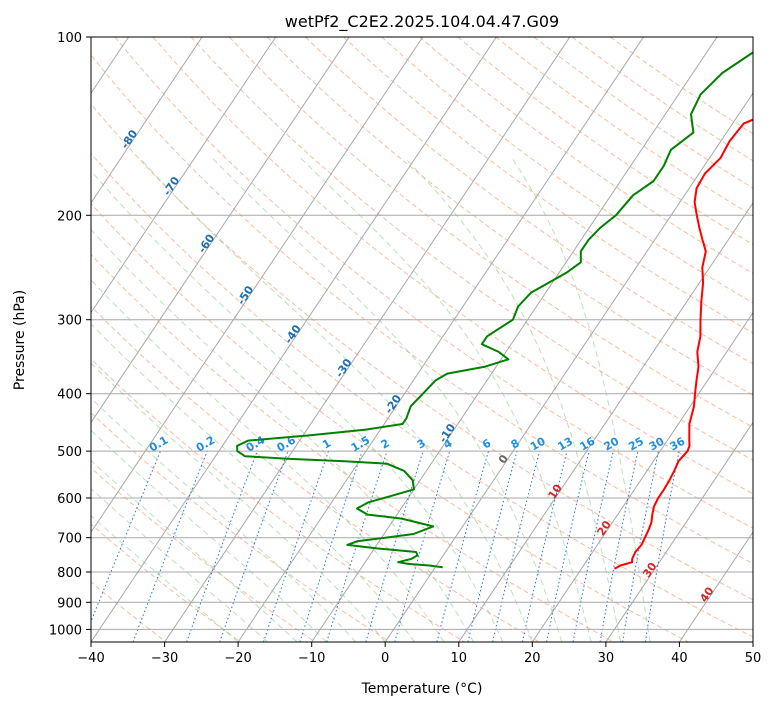  What do you see at coordinates (503, 459) in the screenshot?
I see `isotherm-label: 0` at bounding box center [503, 459].